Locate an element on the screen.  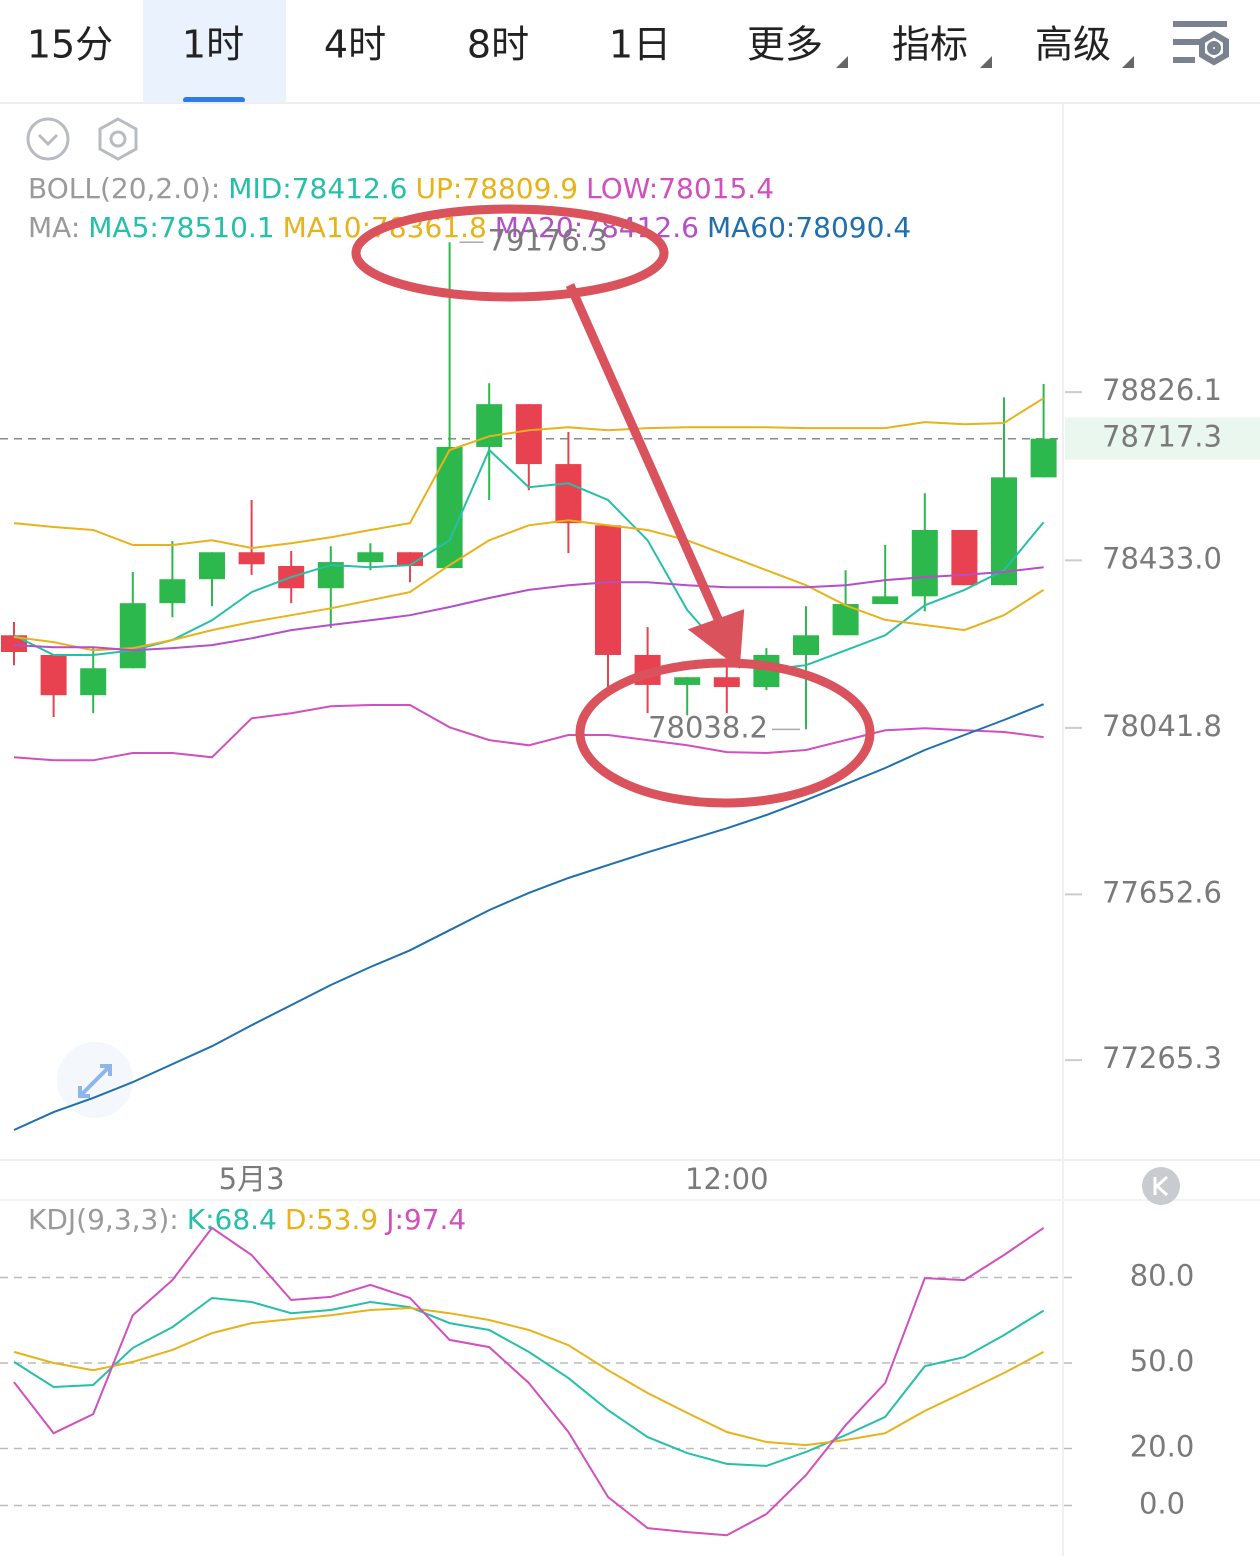
collapse-icon is located at coordinates (48, 139).